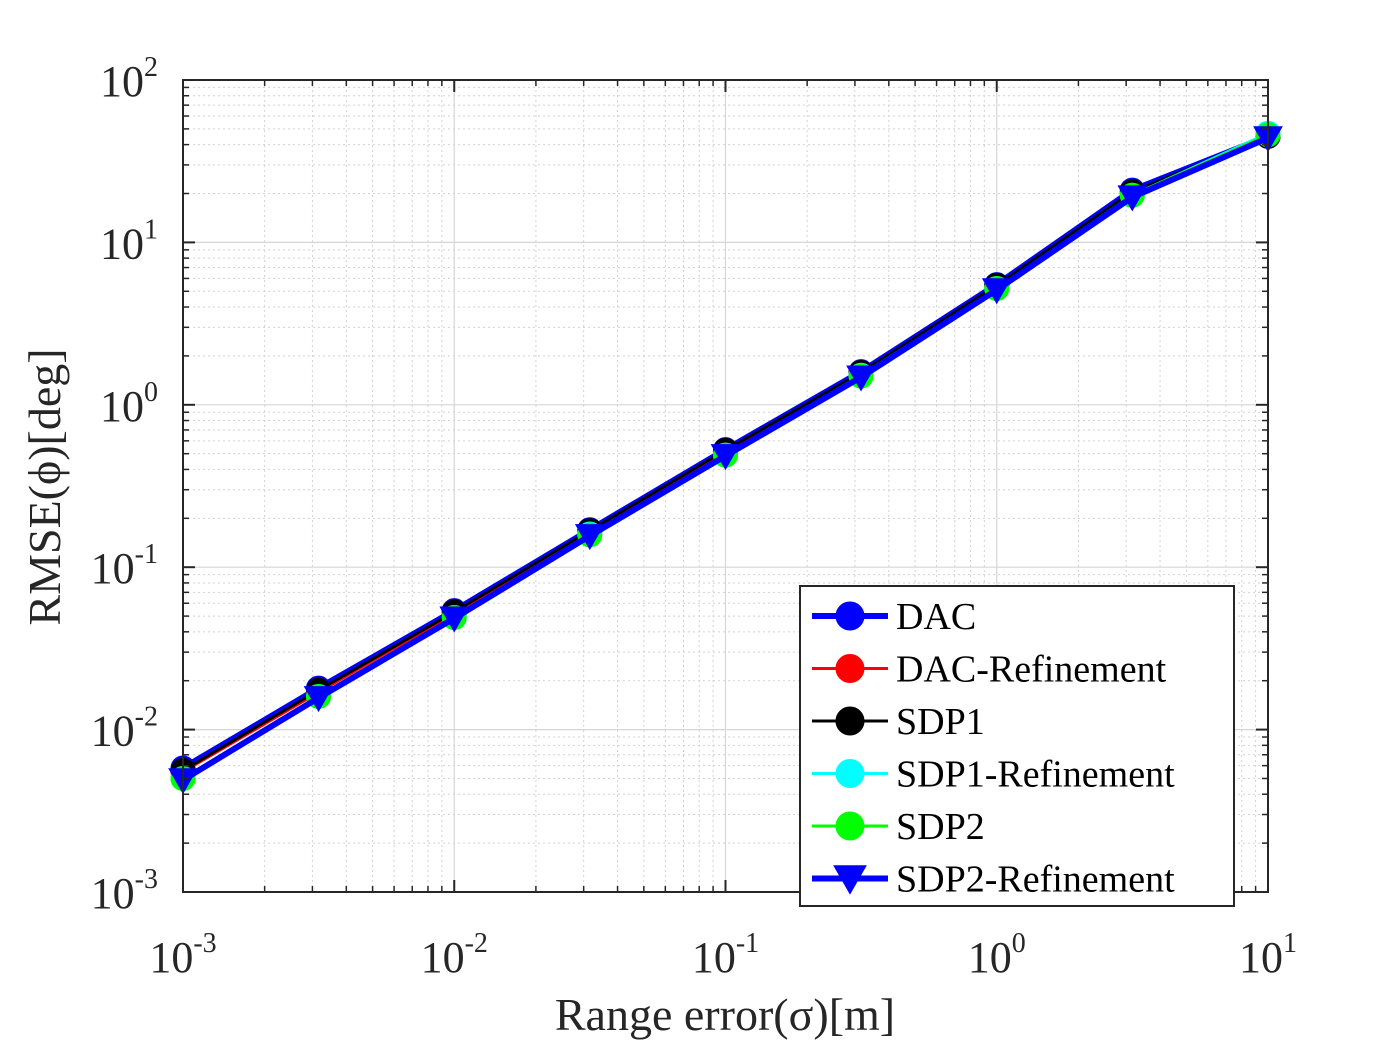  I want to click on y-tick-label: 10¹, so click(129, 241).